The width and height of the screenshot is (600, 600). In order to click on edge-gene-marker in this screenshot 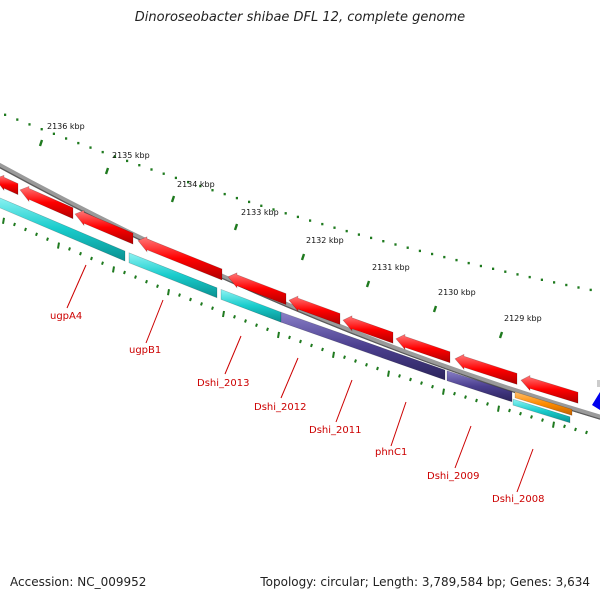, I will do `click(596, 401)`.